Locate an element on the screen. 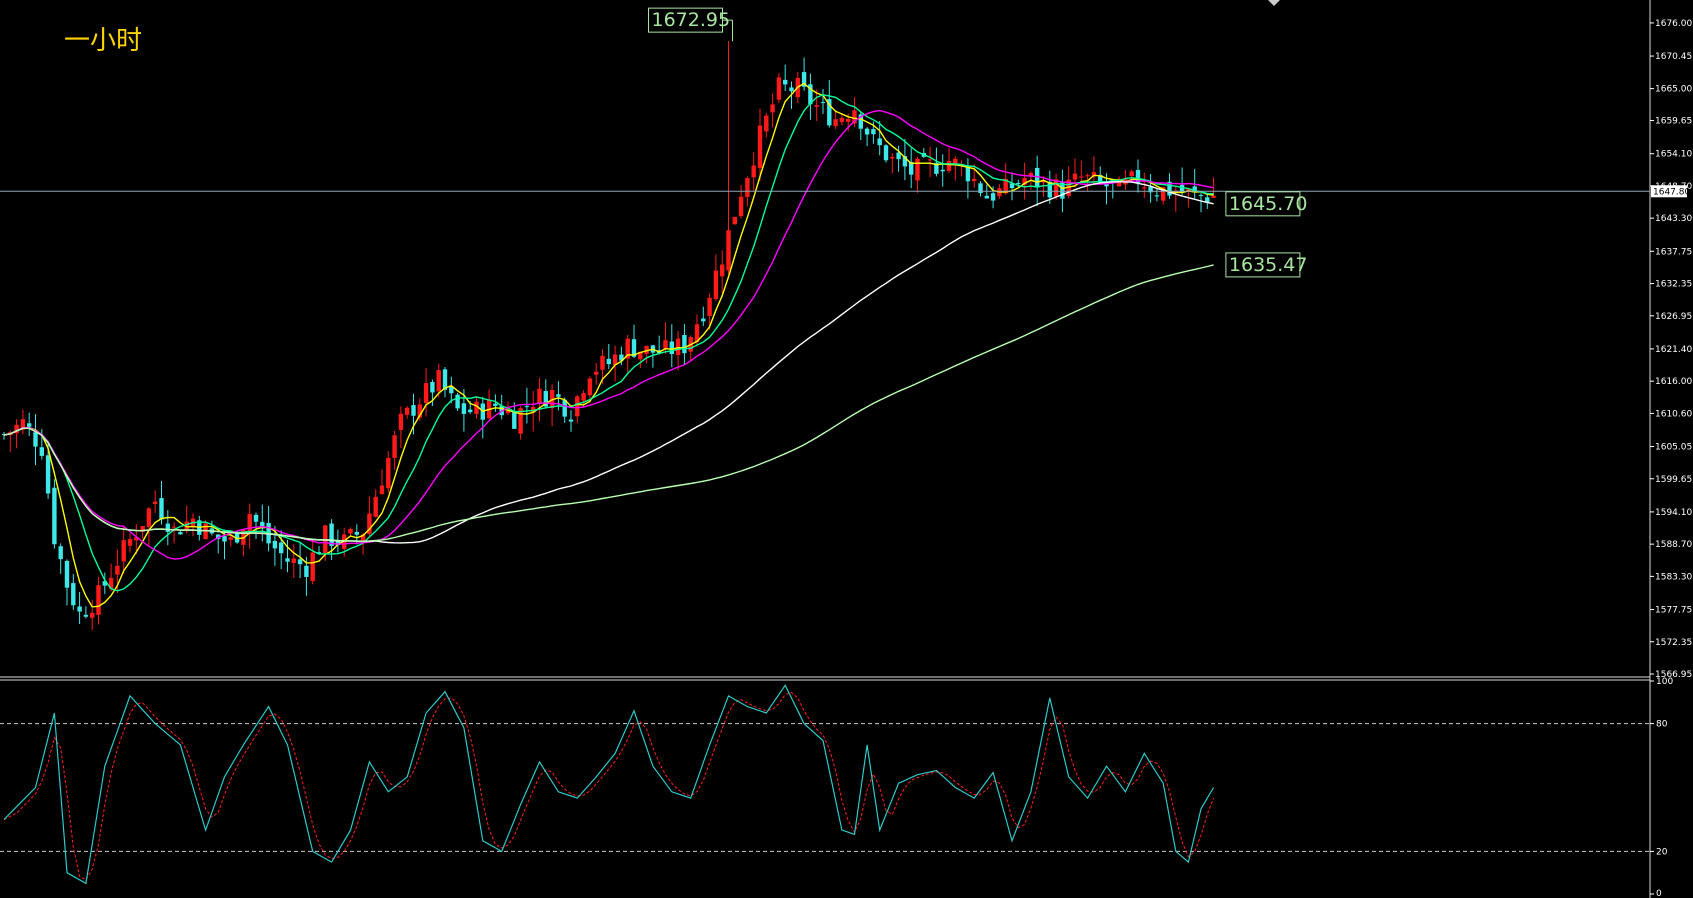 Image resolution: width=1693 pixels, height=898 pixels. price-tick-label: 1610.60 is located at coordinates (1673, 414).